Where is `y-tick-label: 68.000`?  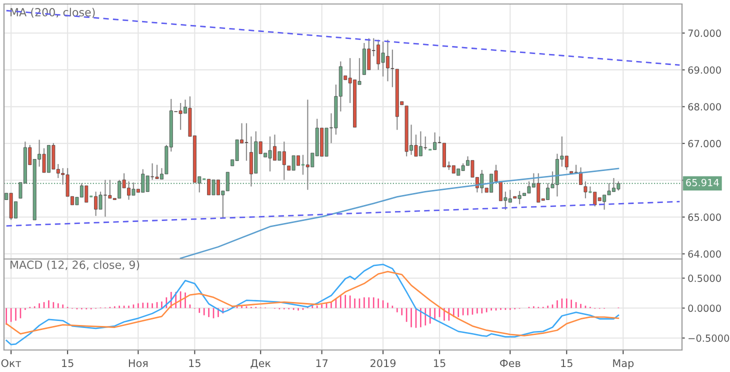 y-tick-label: 68.000 is located at coordinates (704, 106).